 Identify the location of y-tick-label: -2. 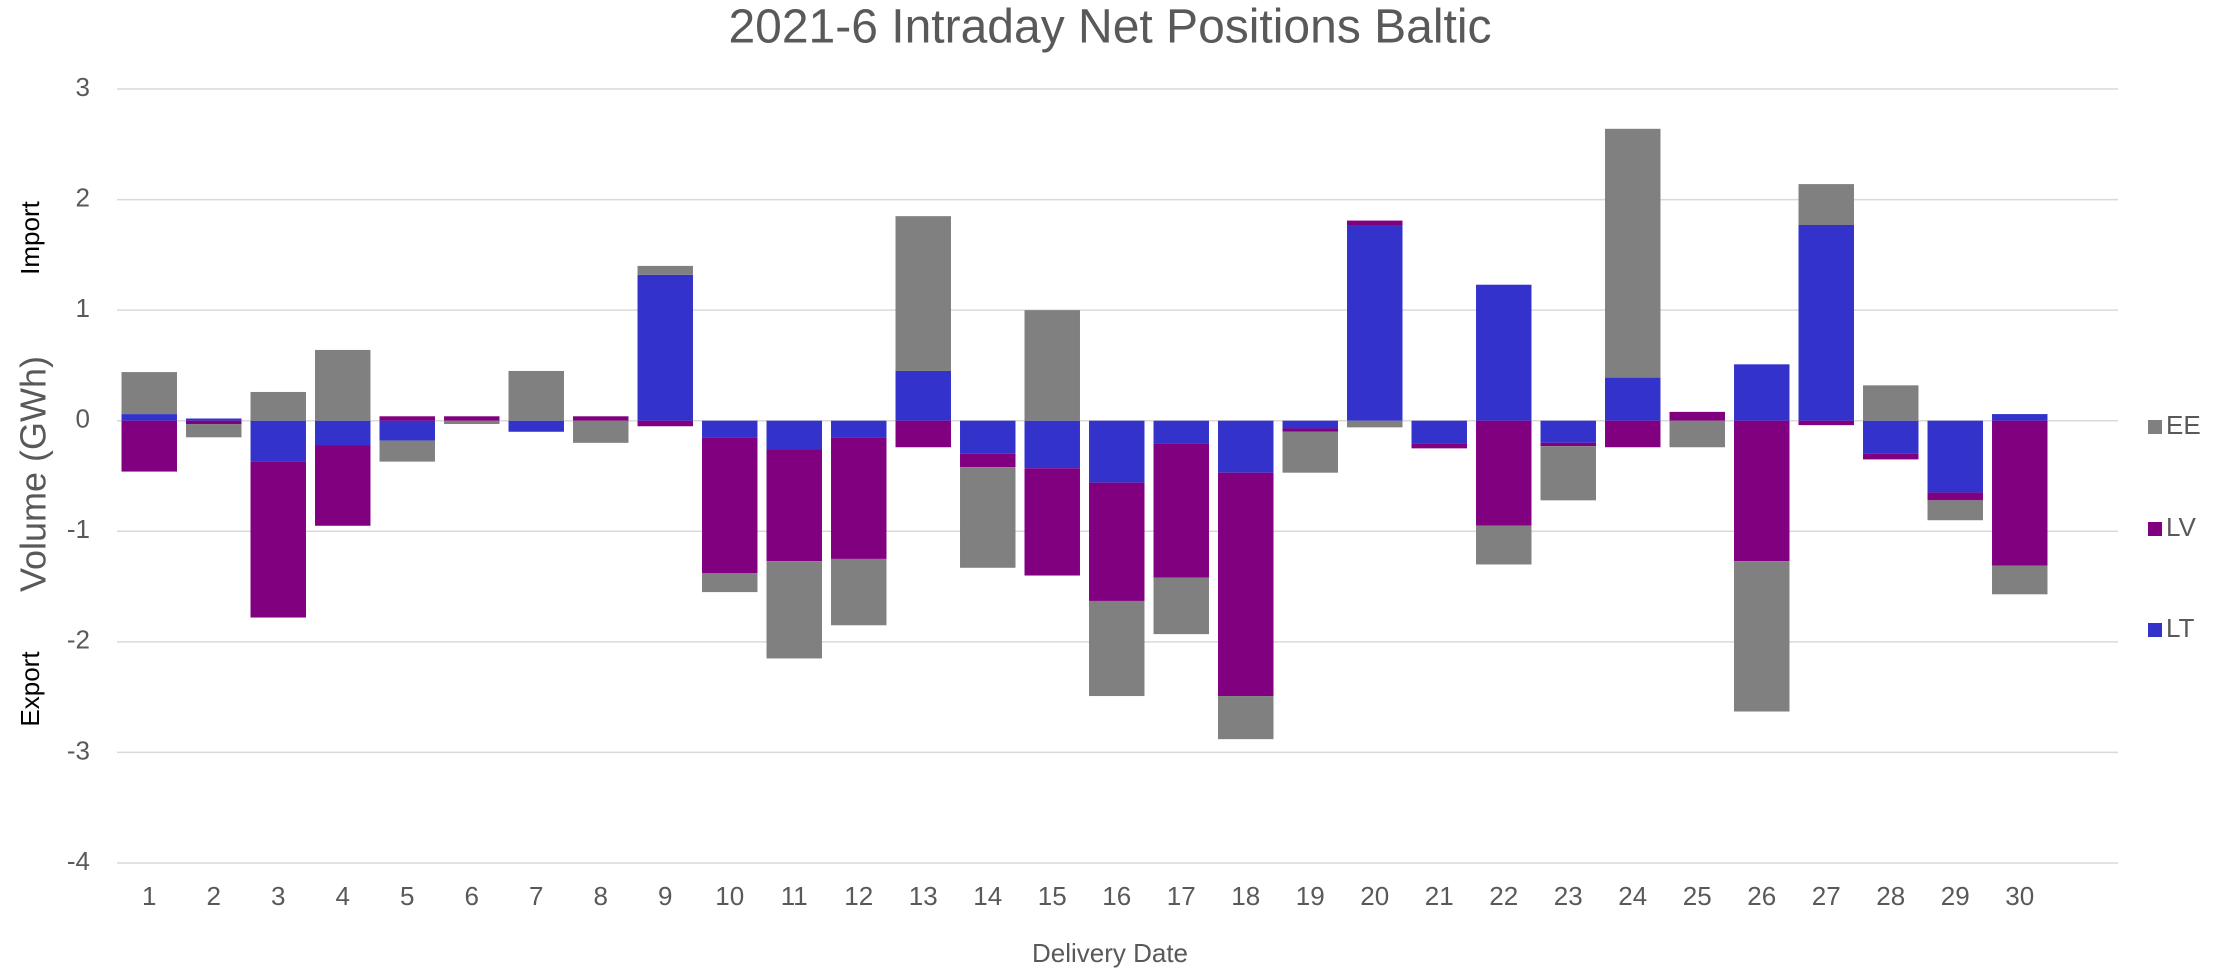
(78, 640).